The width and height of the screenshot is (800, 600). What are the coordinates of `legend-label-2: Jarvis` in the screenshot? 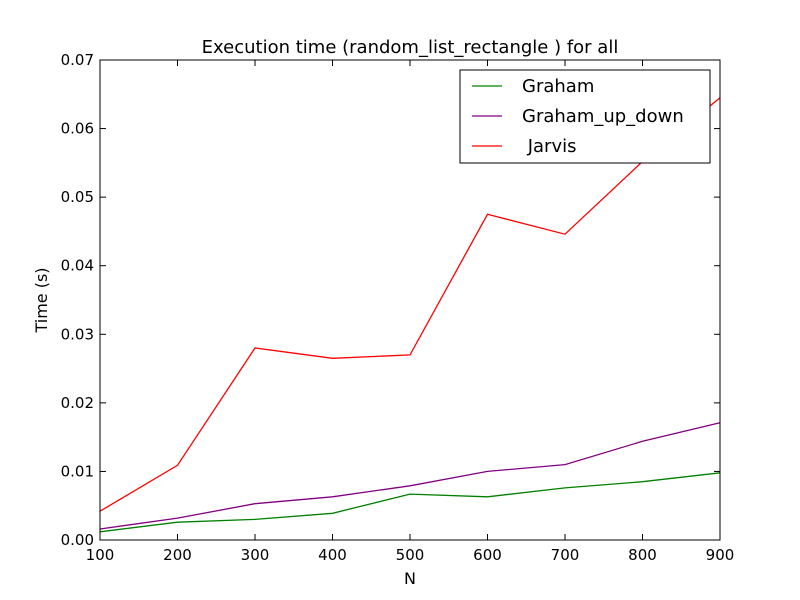 It's located at (549, 146).